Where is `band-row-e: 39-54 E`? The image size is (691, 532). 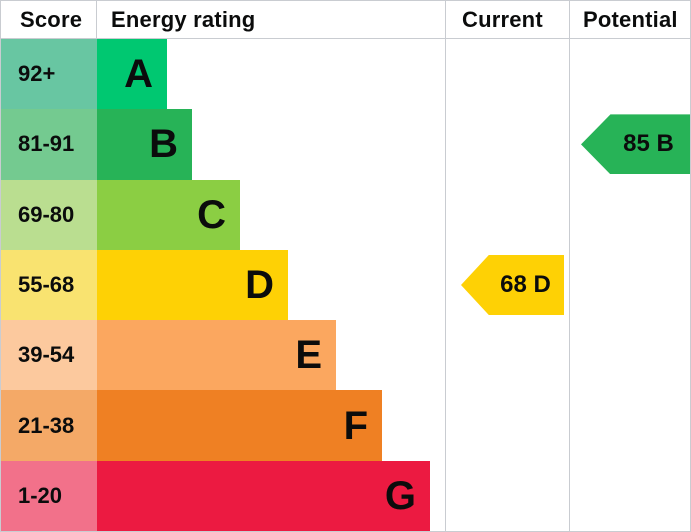
band-row-e: 39-54 E is located at coordinates (223, 355).